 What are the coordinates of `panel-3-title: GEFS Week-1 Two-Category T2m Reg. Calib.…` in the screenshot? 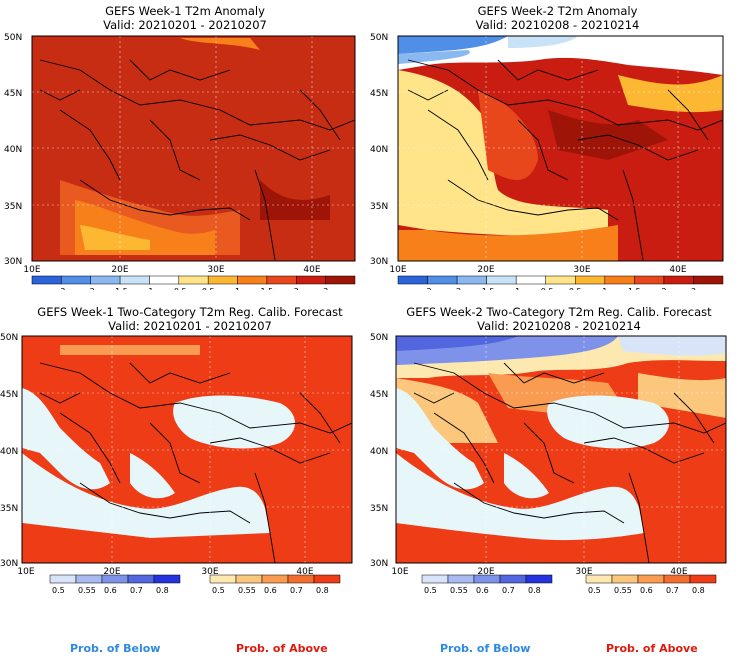 It's located at (190, 319).